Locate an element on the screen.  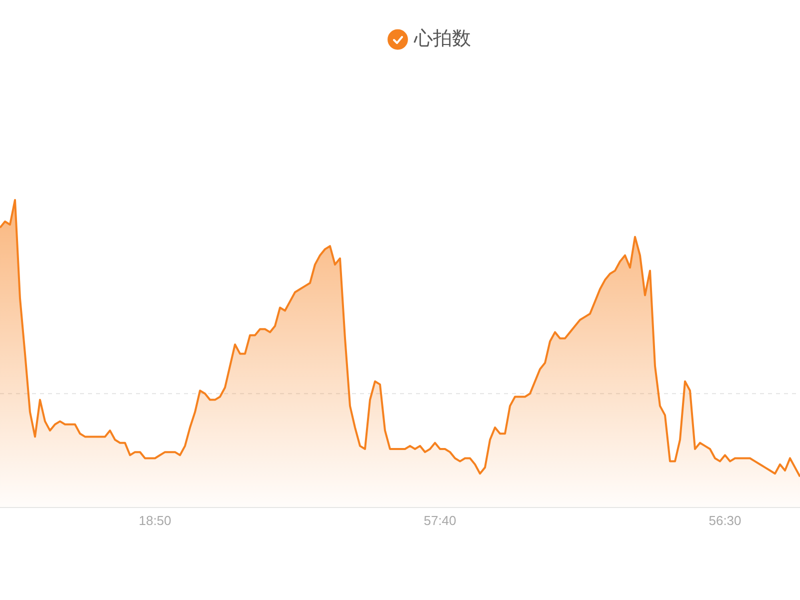
x-tick-label: 57:40 is located at coordinates (440, 520).